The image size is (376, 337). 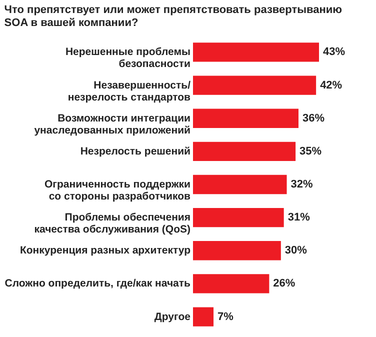 I want to click on y-tick-label: Сложно определить, где/как начать, so click(x=98, y=284).